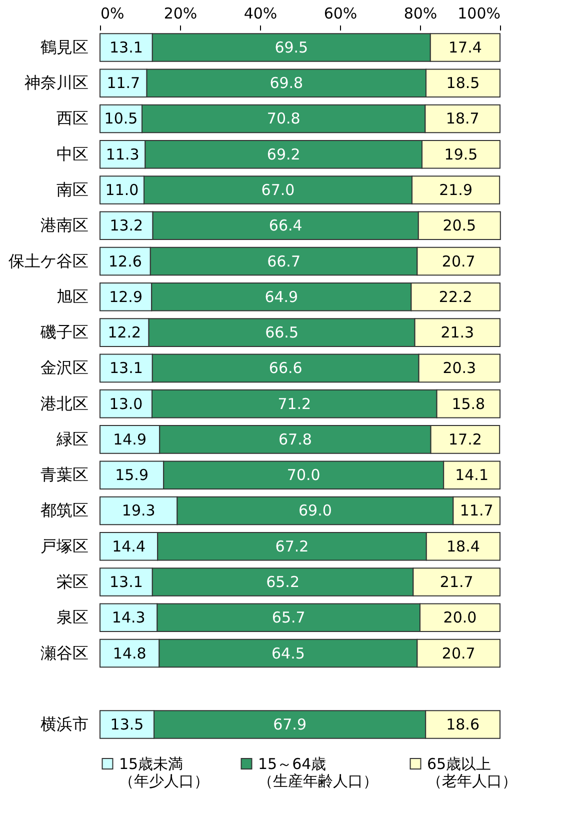  I want to click on data-label: 70.8, so click(283, 119).